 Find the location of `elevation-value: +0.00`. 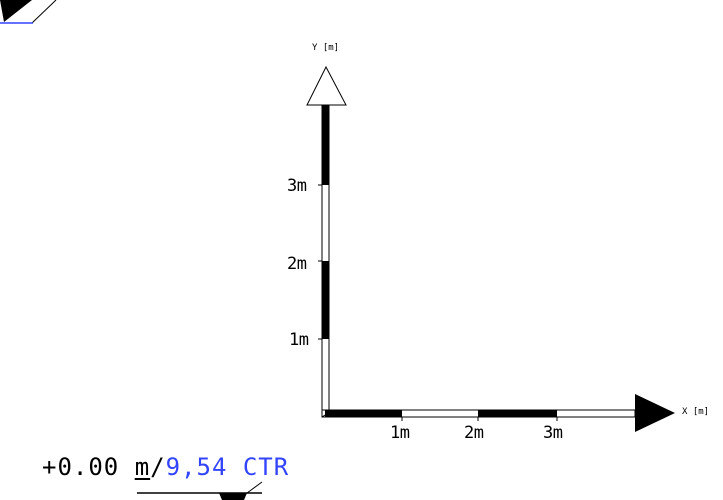

elevation-value: +0.00 is located at coordinates (81, 467).